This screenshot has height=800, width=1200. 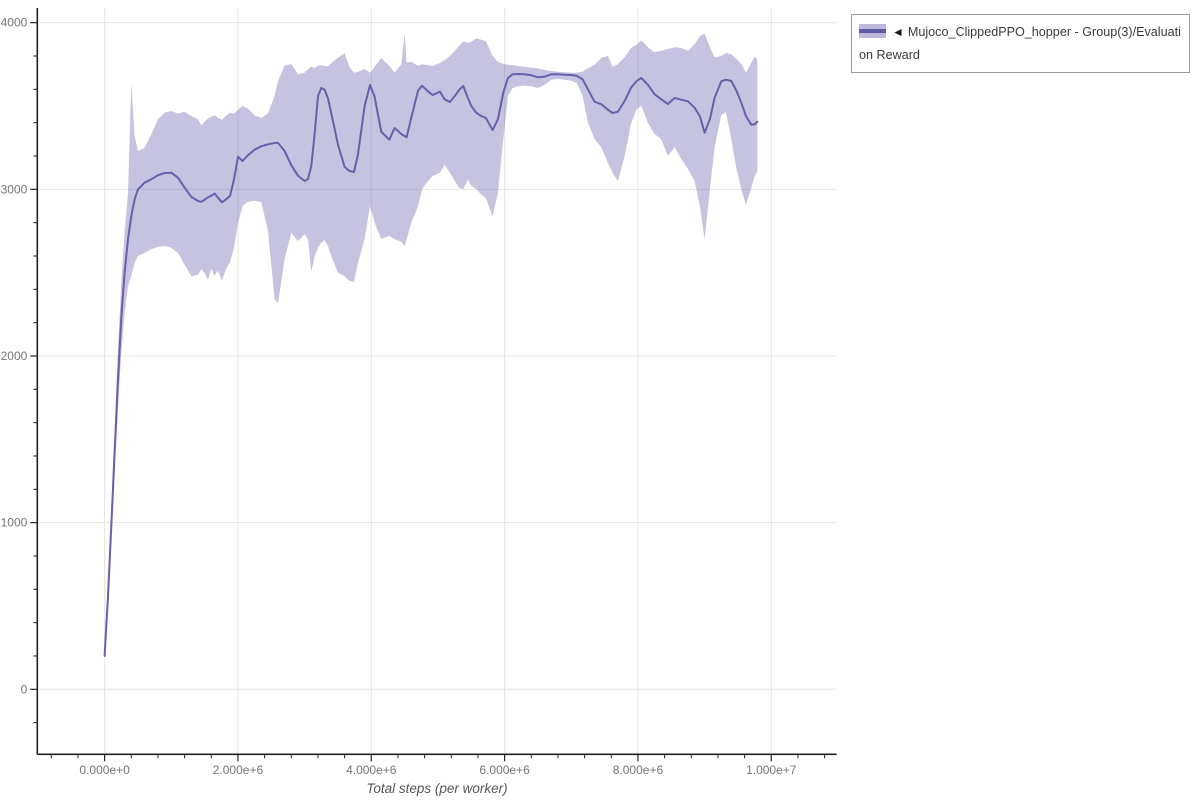 What do you see at coordinates (14, 356) in the screenshot?
I see `y-tick-label: 2000` at bounding box center [14, 356].